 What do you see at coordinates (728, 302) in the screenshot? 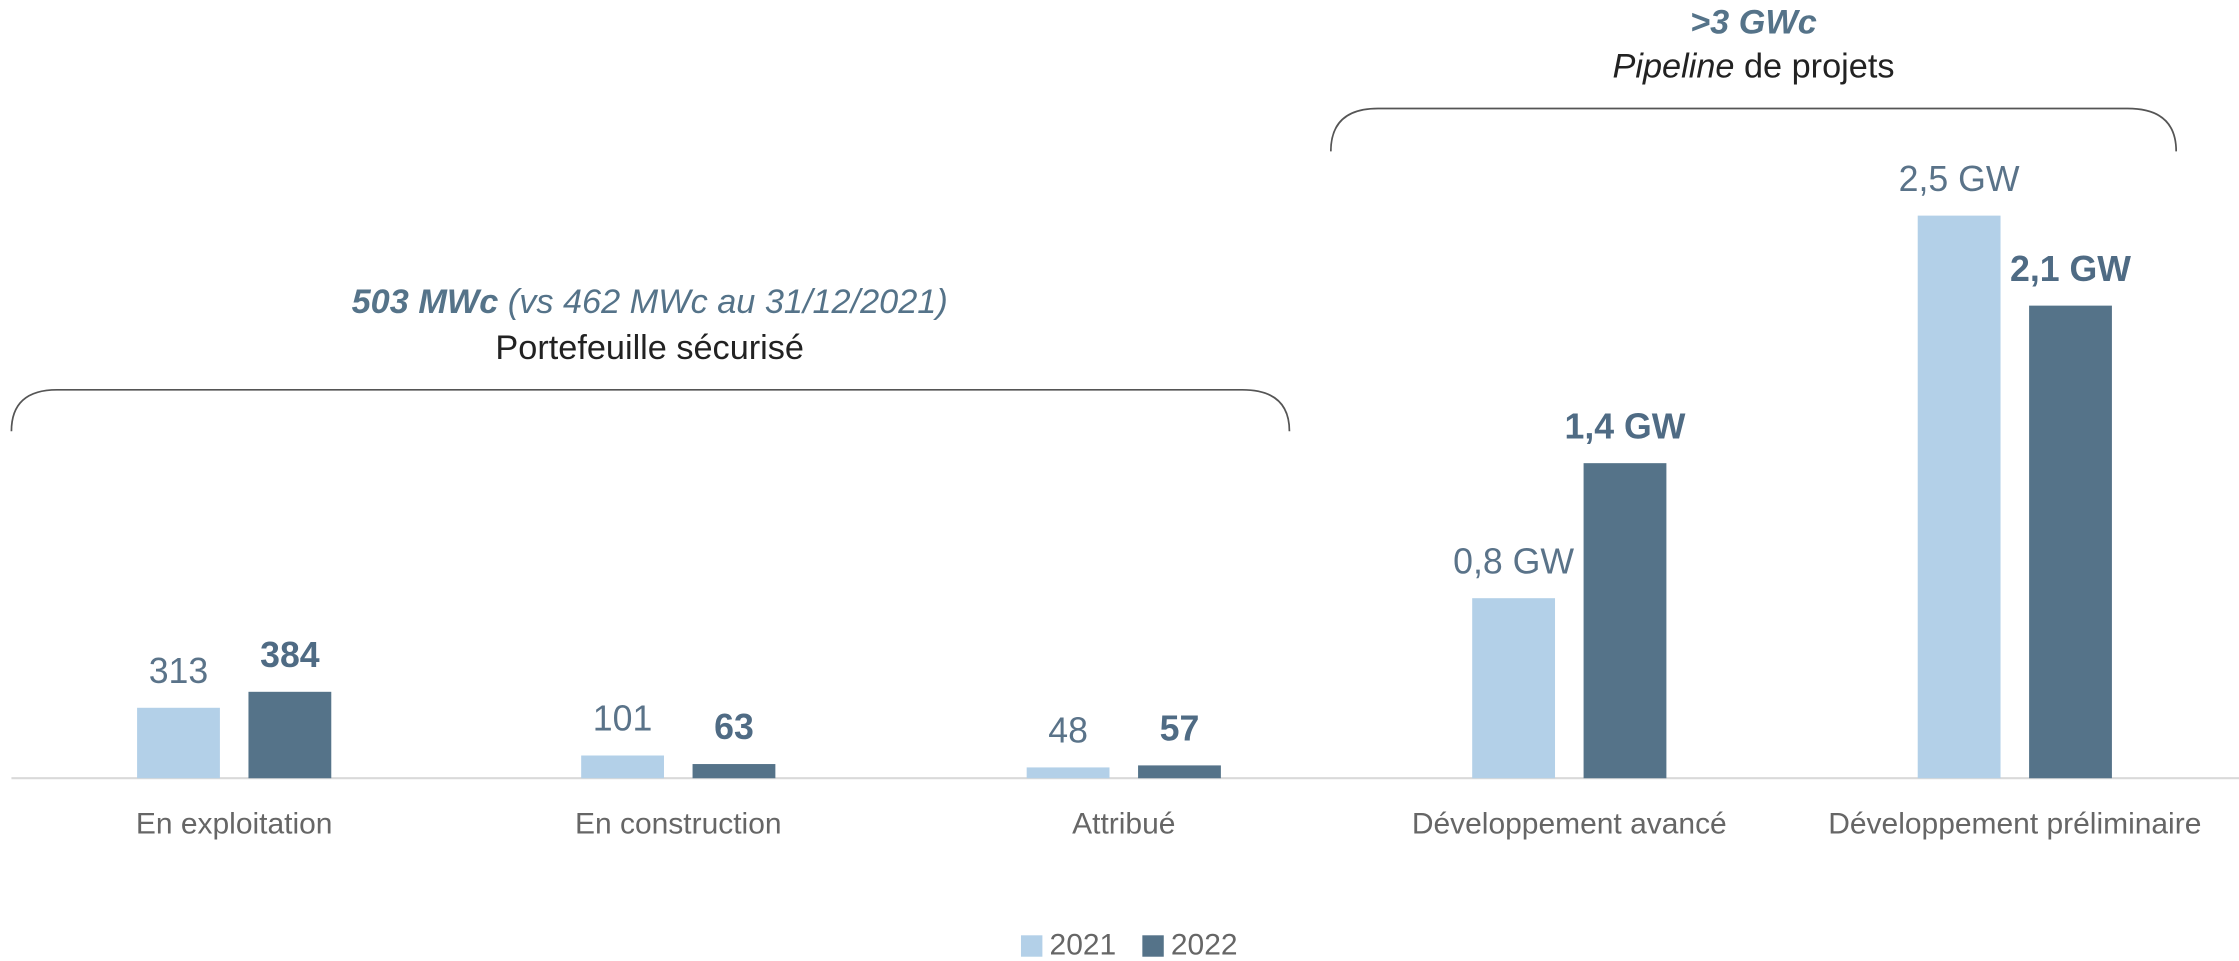
I see `annotation-text: (vs 462 MWc au 31/12/2021)` at bounding box center [728, 302].